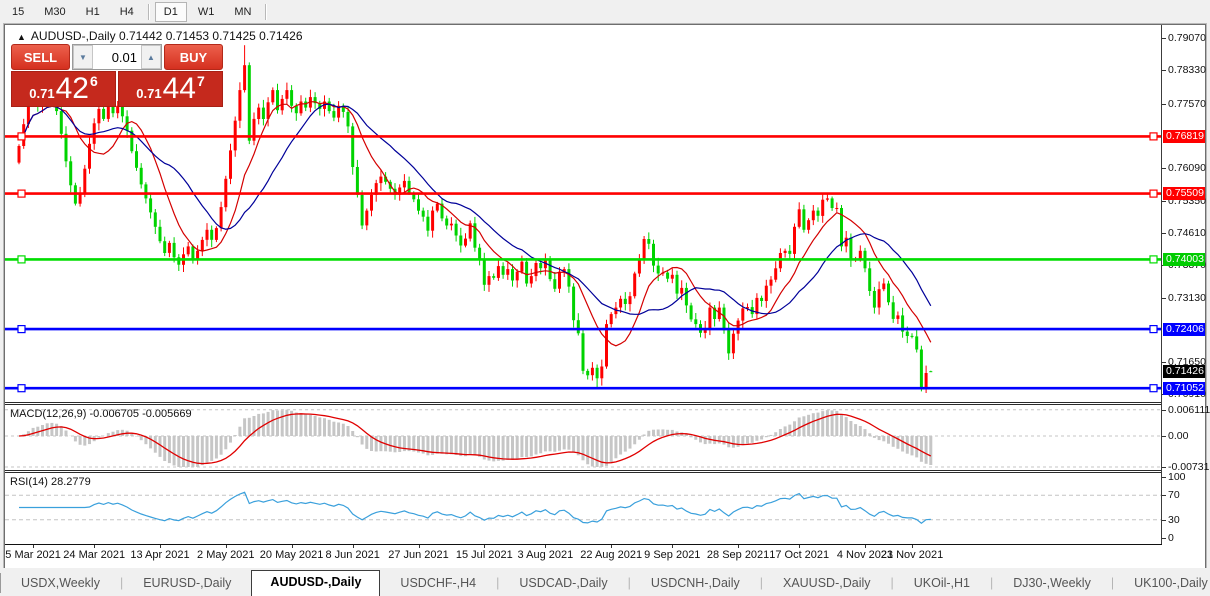  I want to click on collapse-panel-icon: ▲, so click(21, 37).